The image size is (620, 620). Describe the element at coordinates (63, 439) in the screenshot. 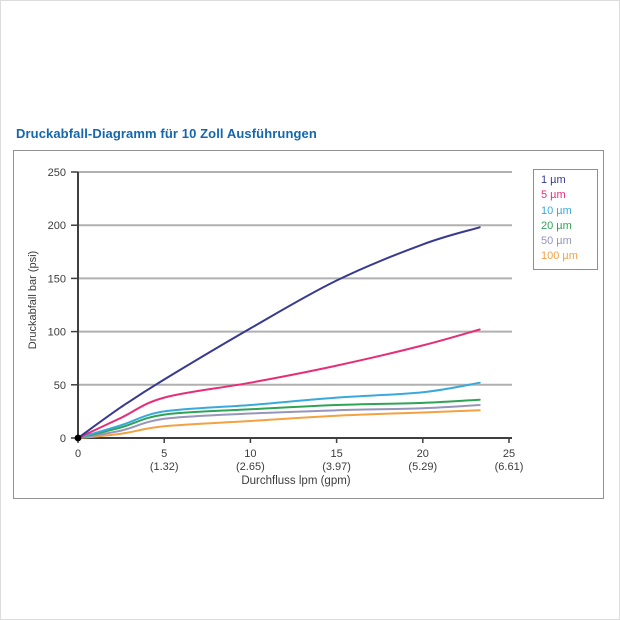

I see `y-tick-label: 0` at that location.